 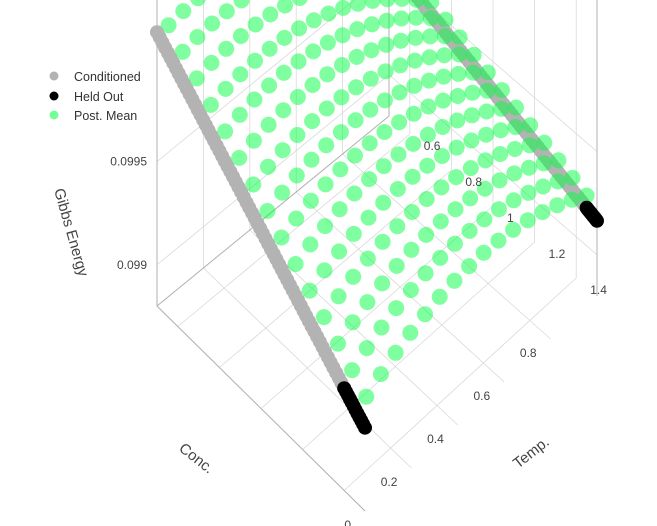 What do you see at coordinates (95, 77) in the screenshot?
I see `legend-item-conditioned: Conditioned` at bounding box center [95, 77].